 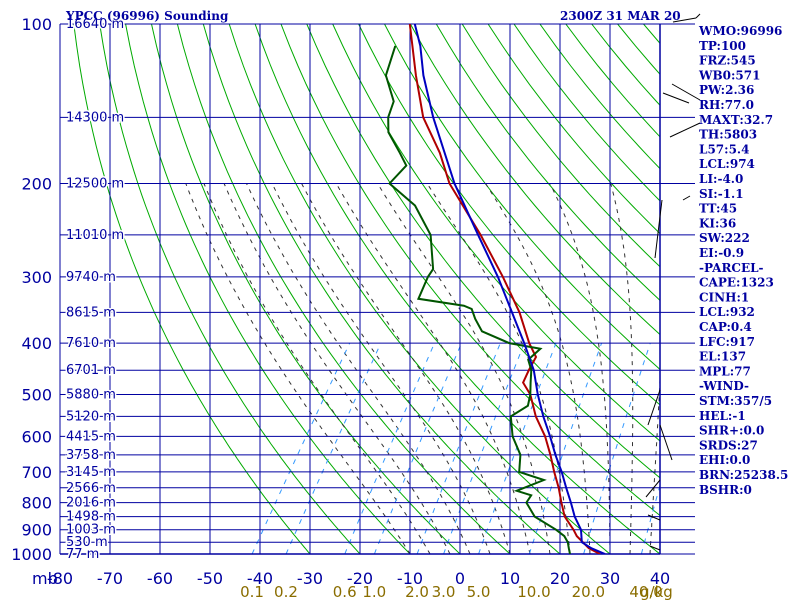 I want to click on stability-index: HEL:-1, so click(x=722, y=416).